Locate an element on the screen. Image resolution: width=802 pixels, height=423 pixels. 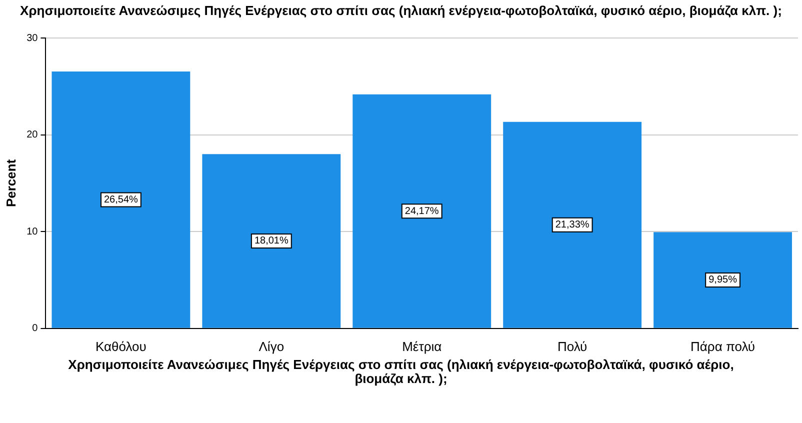
data-label: 24,17% is located at coordinates (421, 211).